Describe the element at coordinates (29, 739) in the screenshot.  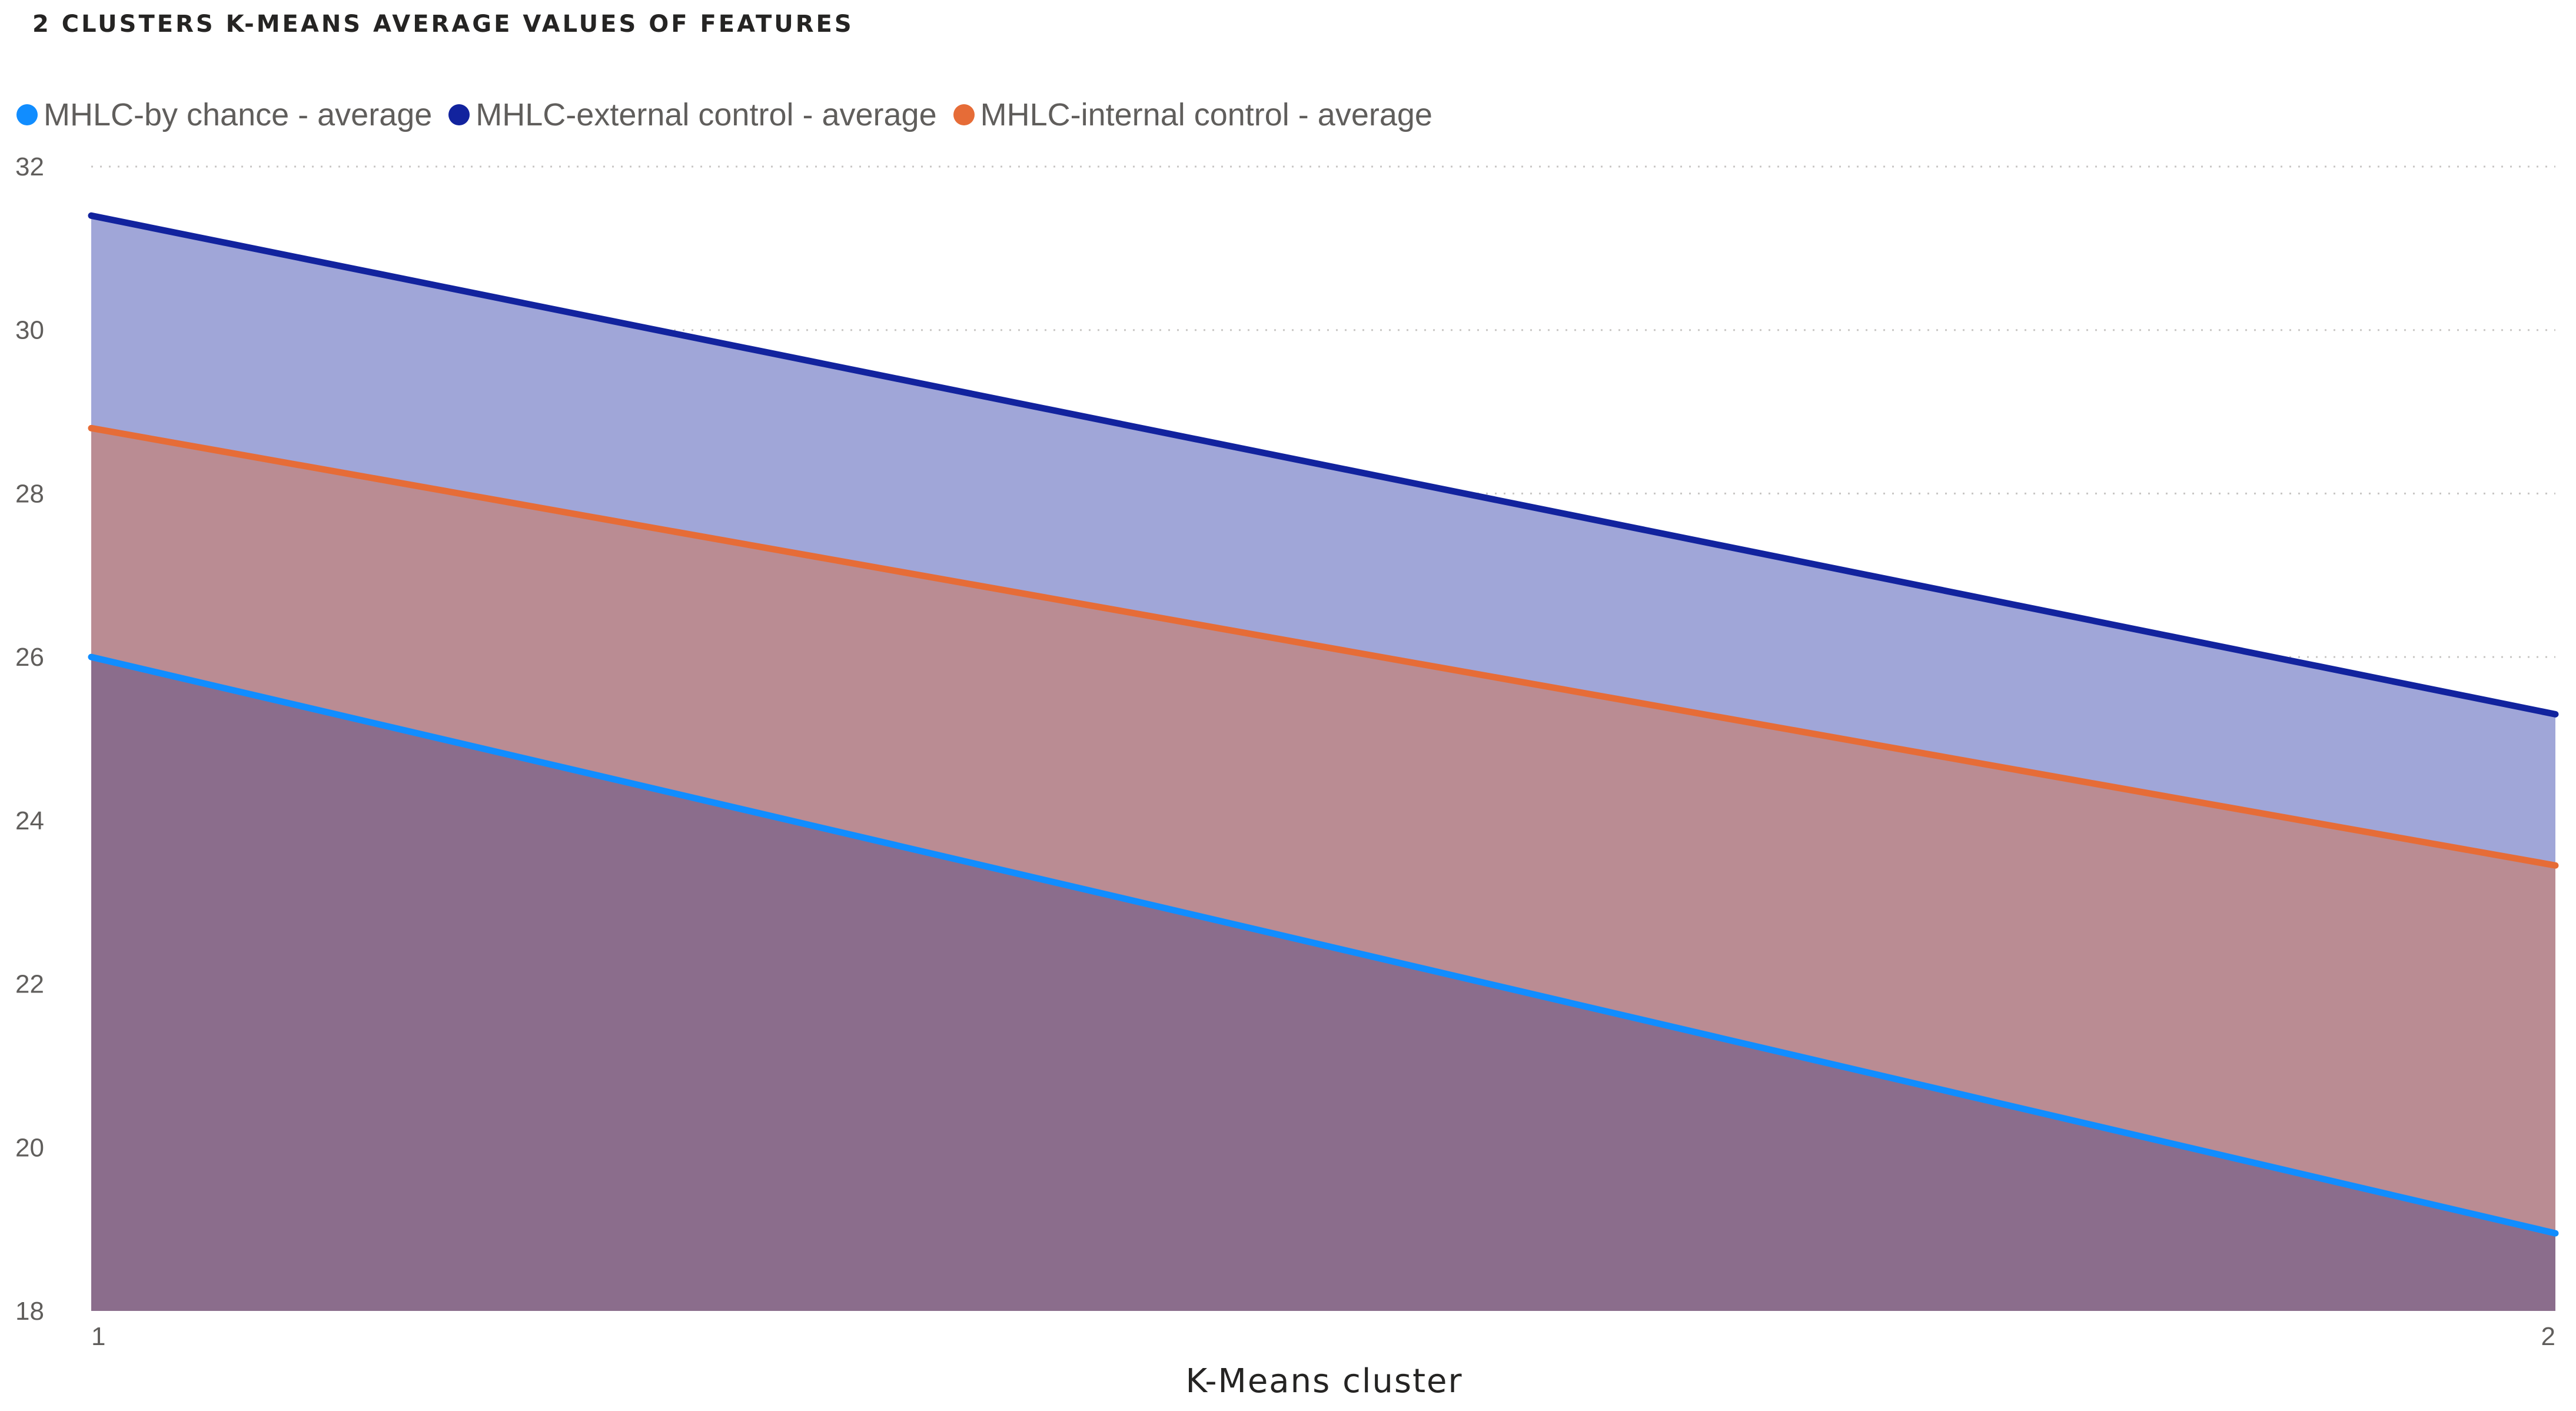
I see `y-axis-ticks: 32 30 28 26 24 22 20 18` at that location.